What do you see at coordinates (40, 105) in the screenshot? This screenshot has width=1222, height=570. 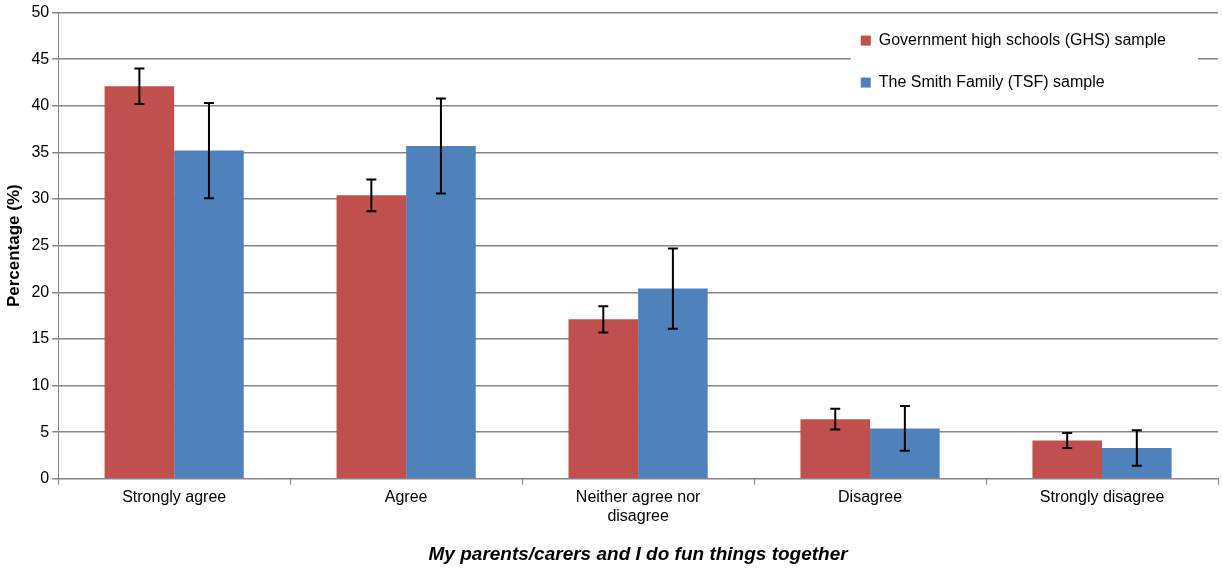 I see `y-tick-label: 40` at bounding box center [40, 105].